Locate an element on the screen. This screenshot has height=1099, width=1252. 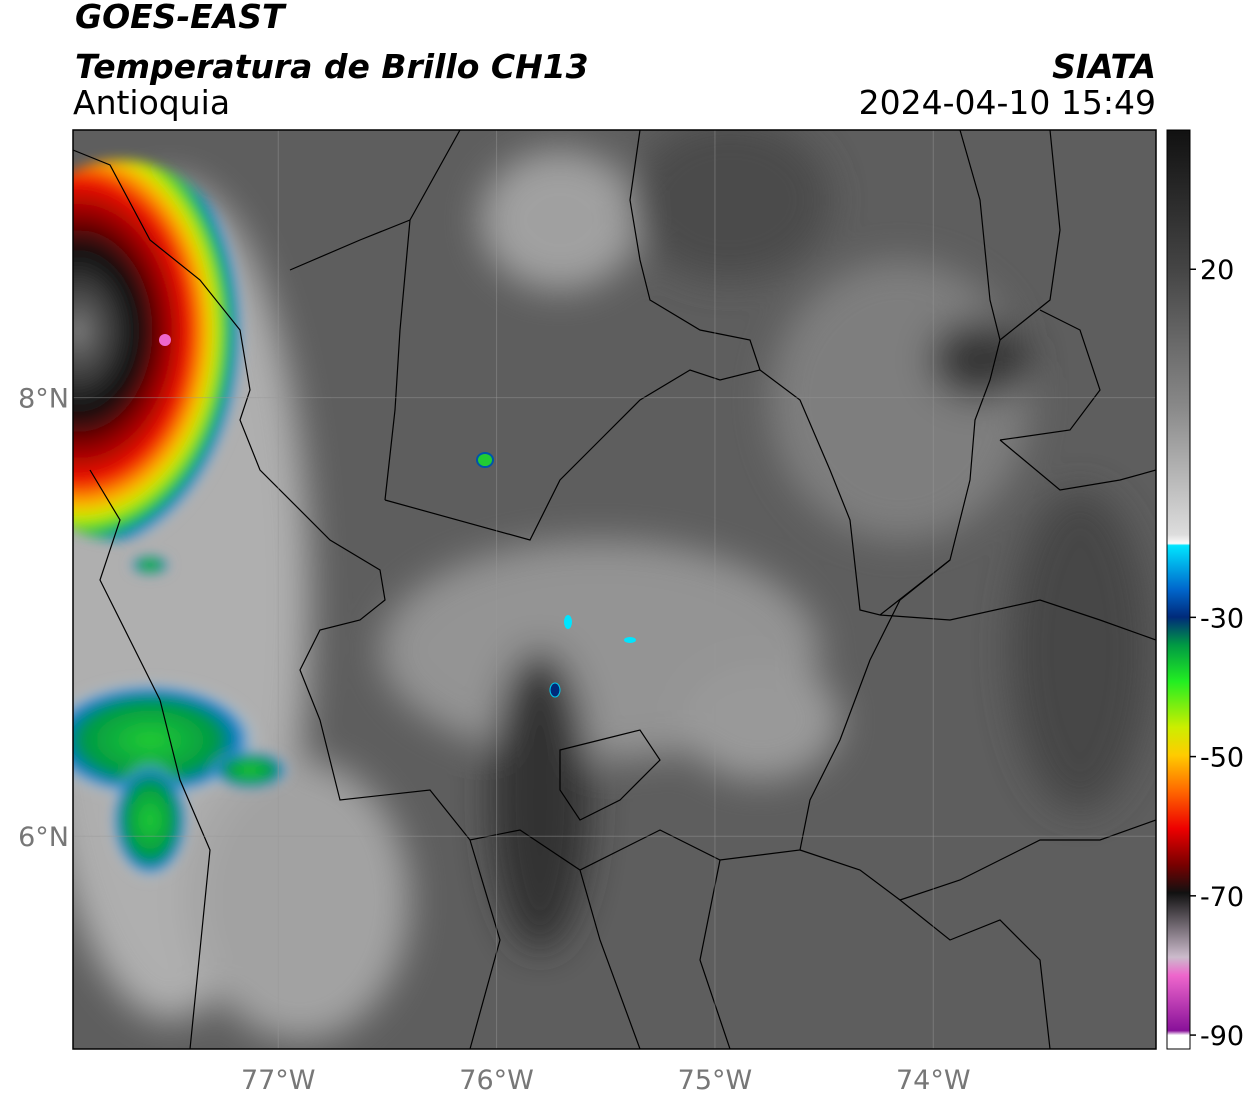
y-tick-label: 8°N is located at coordinates (43, 399).